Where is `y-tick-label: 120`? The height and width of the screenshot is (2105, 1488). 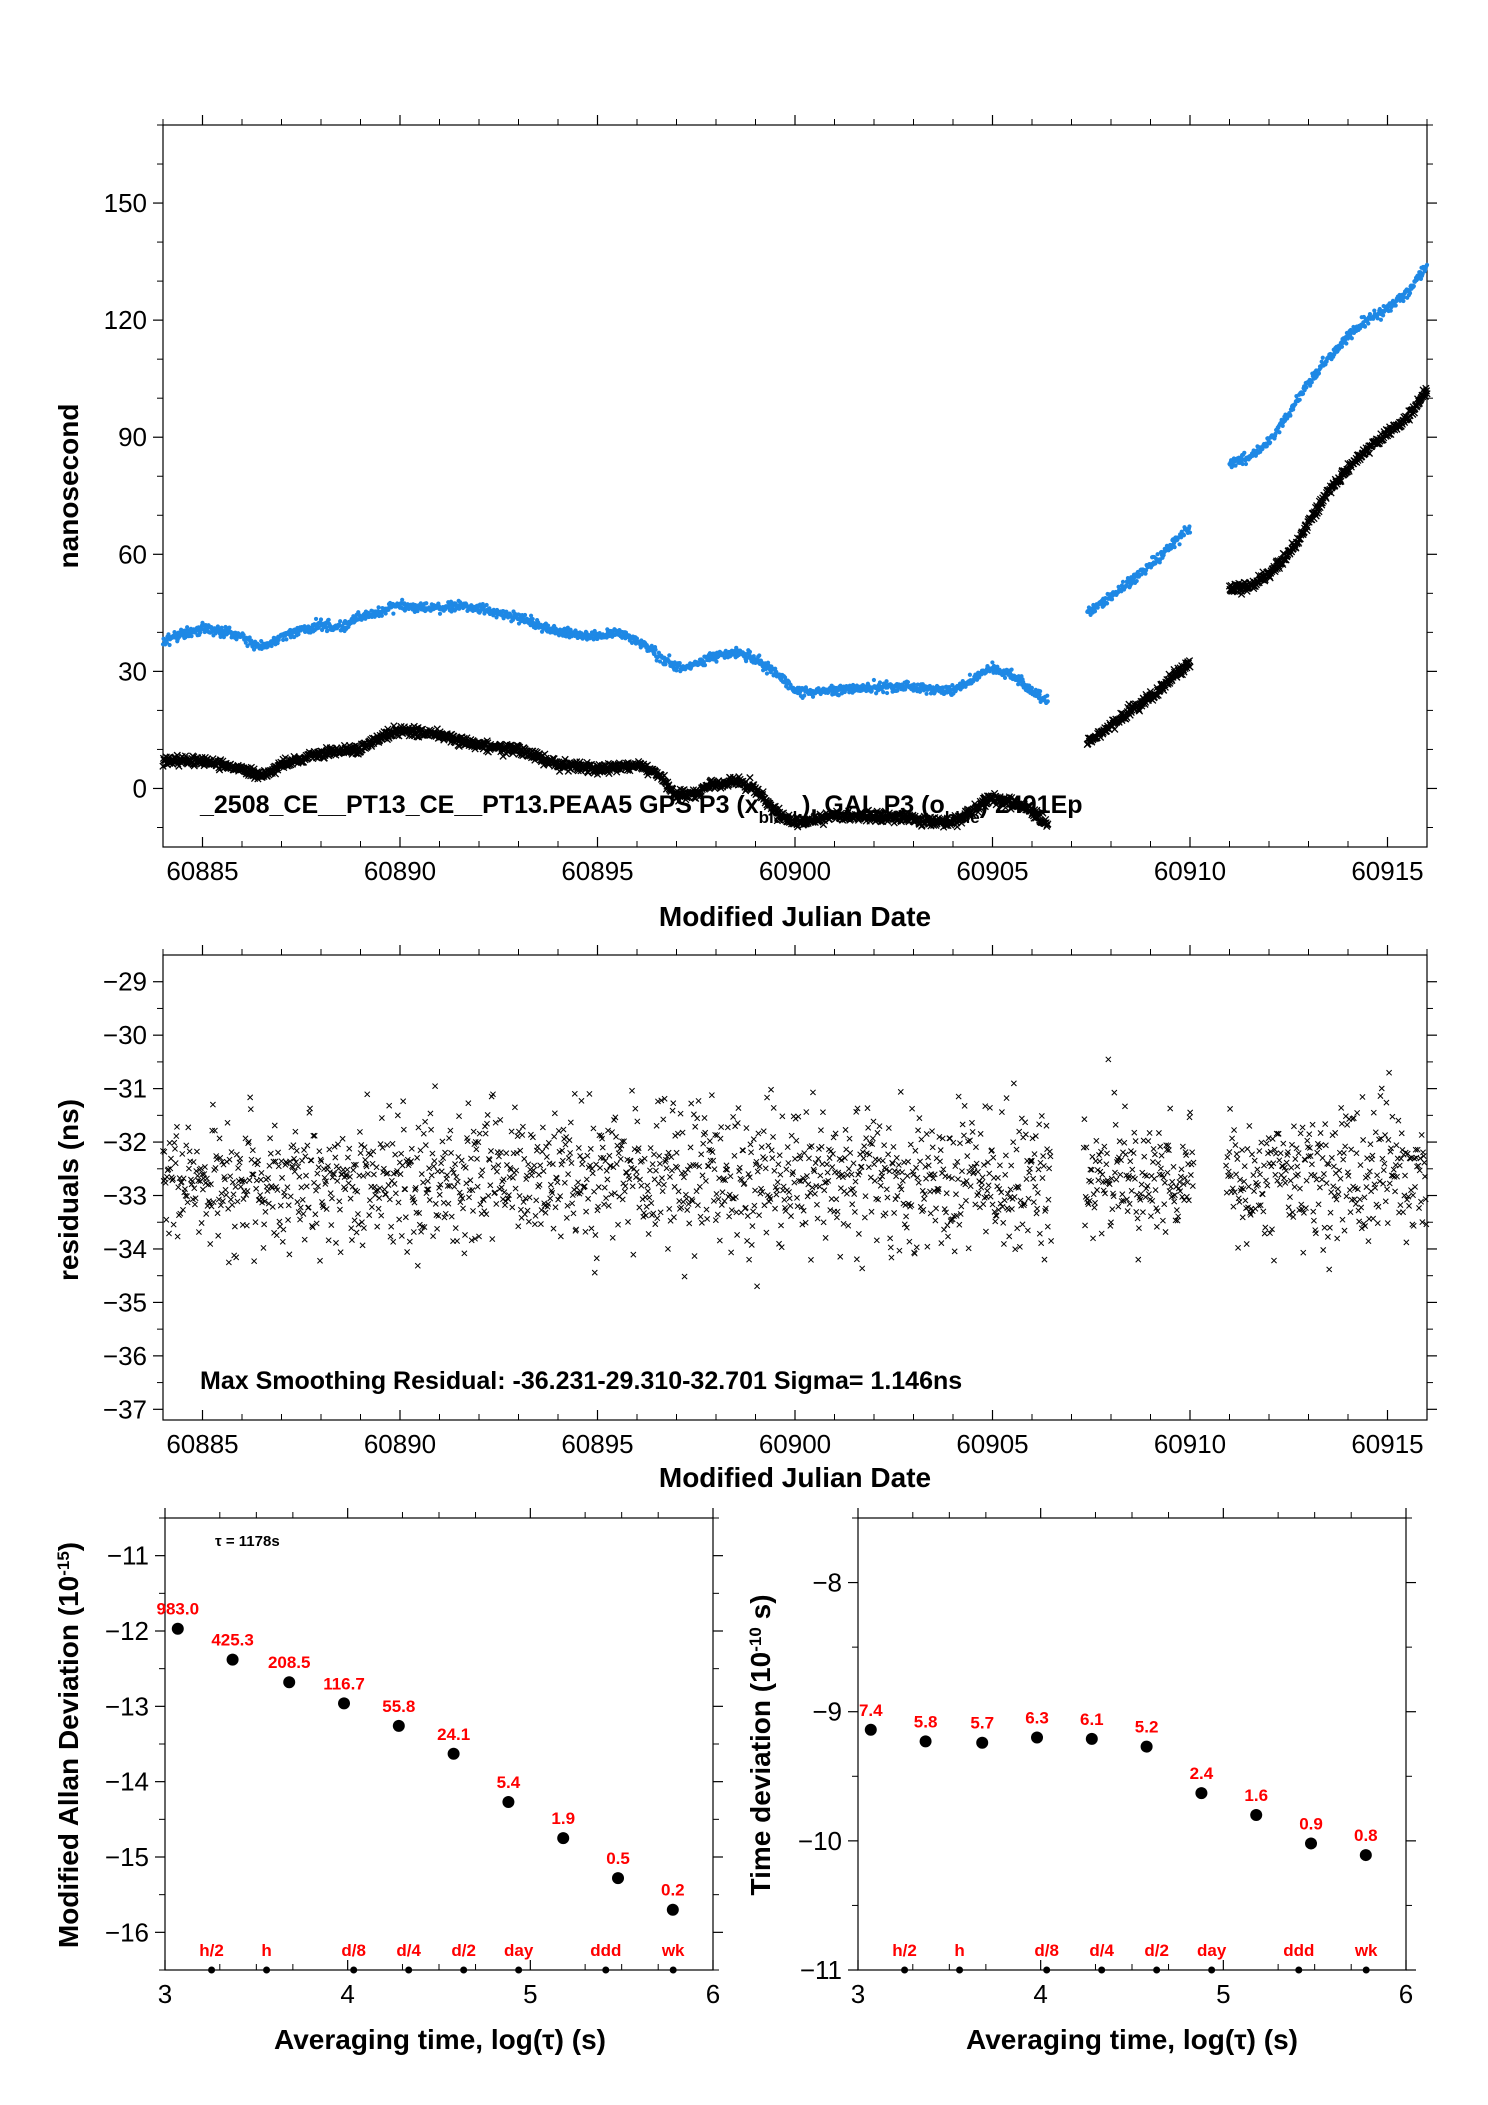
y-tick-label: 120 is located at coordinates (125, 320).